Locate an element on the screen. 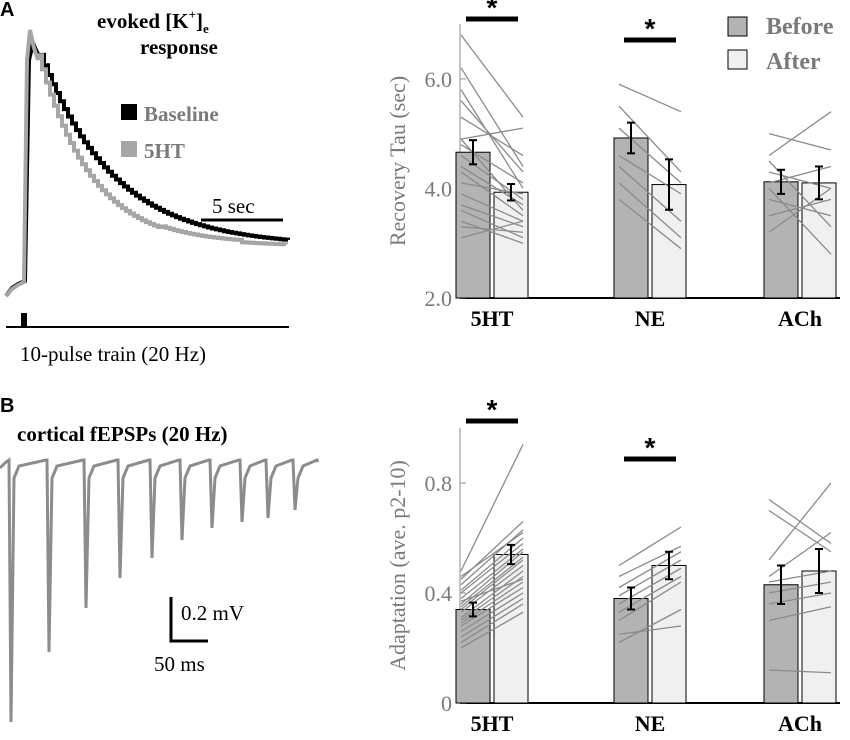 This screenshot has width=850, height=740. stimulus-label: 10-pulse train (20 Hz) is located at coordinates (113, 354).